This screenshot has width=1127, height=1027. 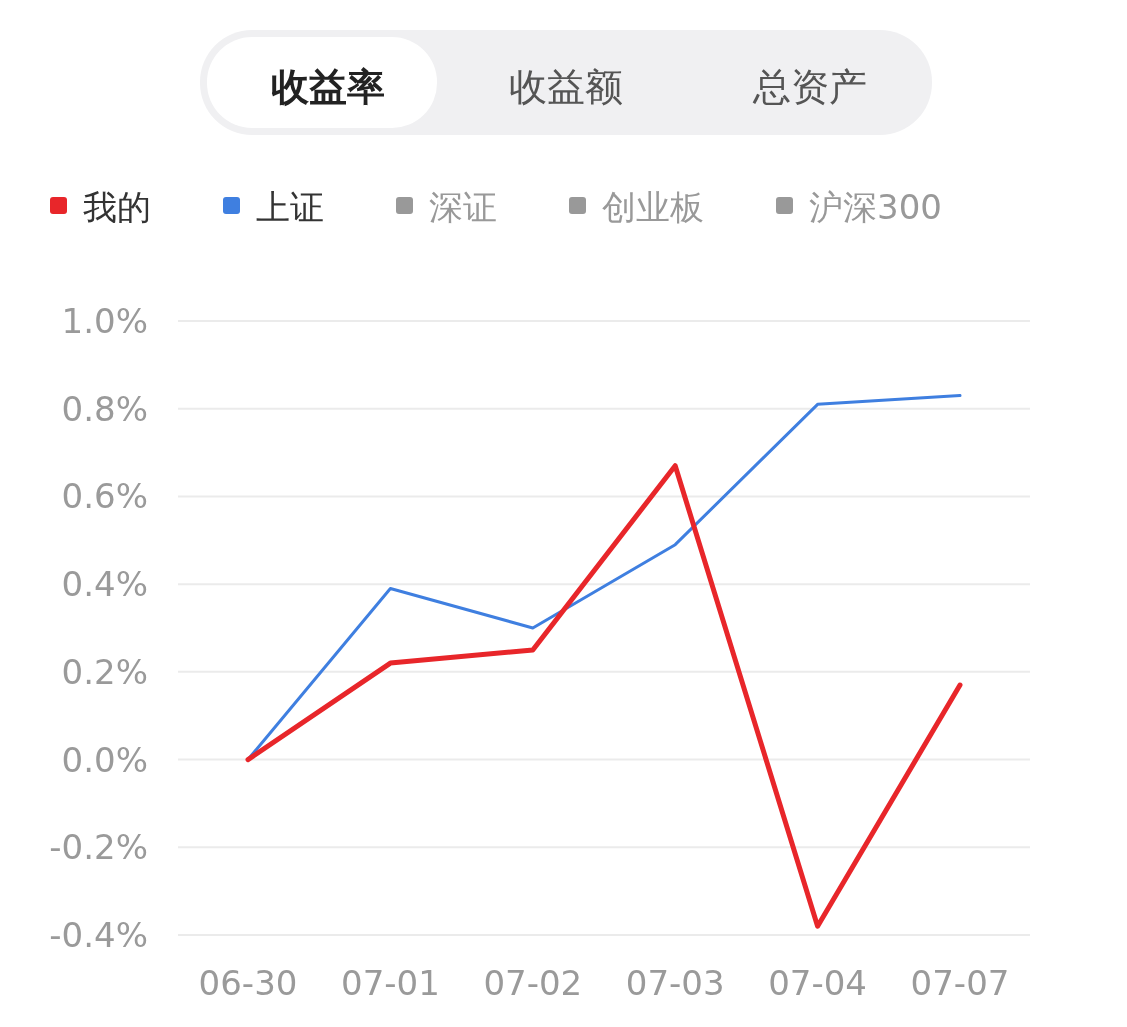 What do you see at coordinates (875, 207) in the screenshot?
I see `legend-label: 沪深300` at bounding box center [875, 207].